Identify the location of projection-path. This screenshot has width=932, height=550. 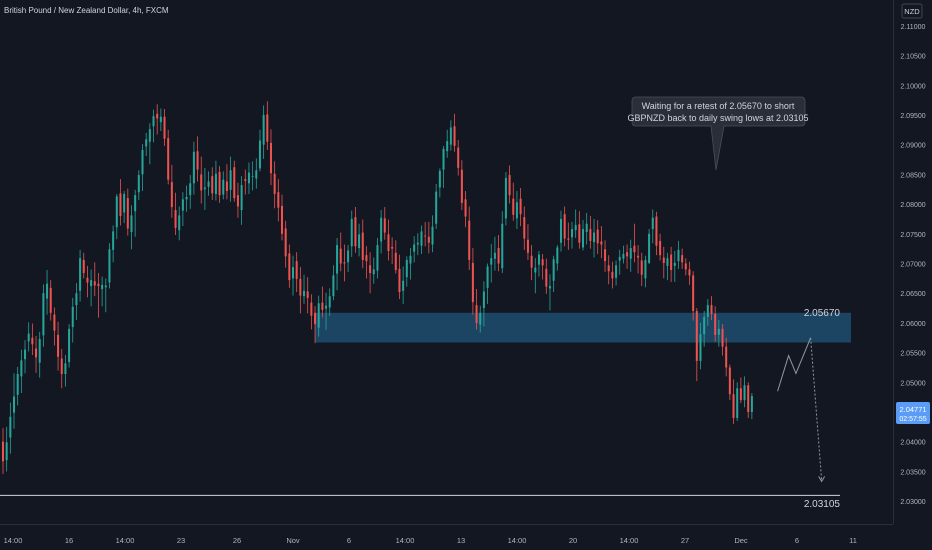
(794, 364).